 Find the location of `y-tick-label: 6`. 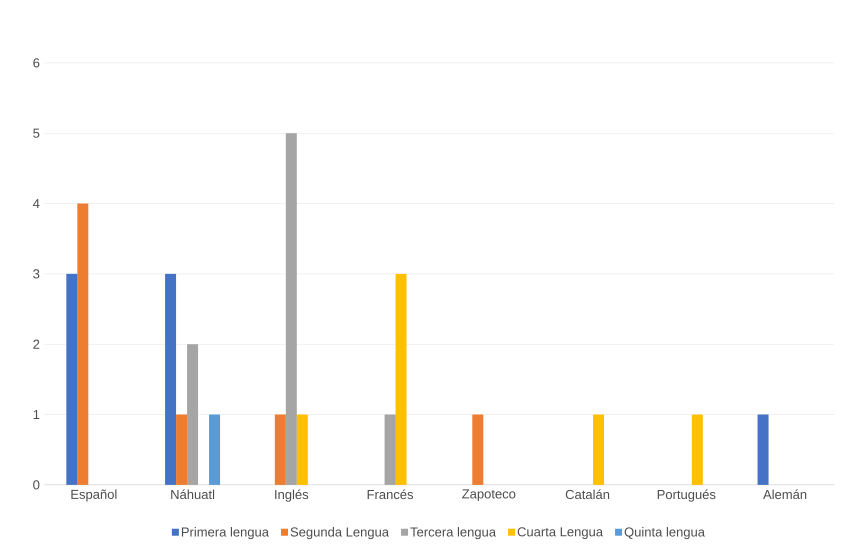

y-tick-label: 6 is located at coordinates (36, 63).